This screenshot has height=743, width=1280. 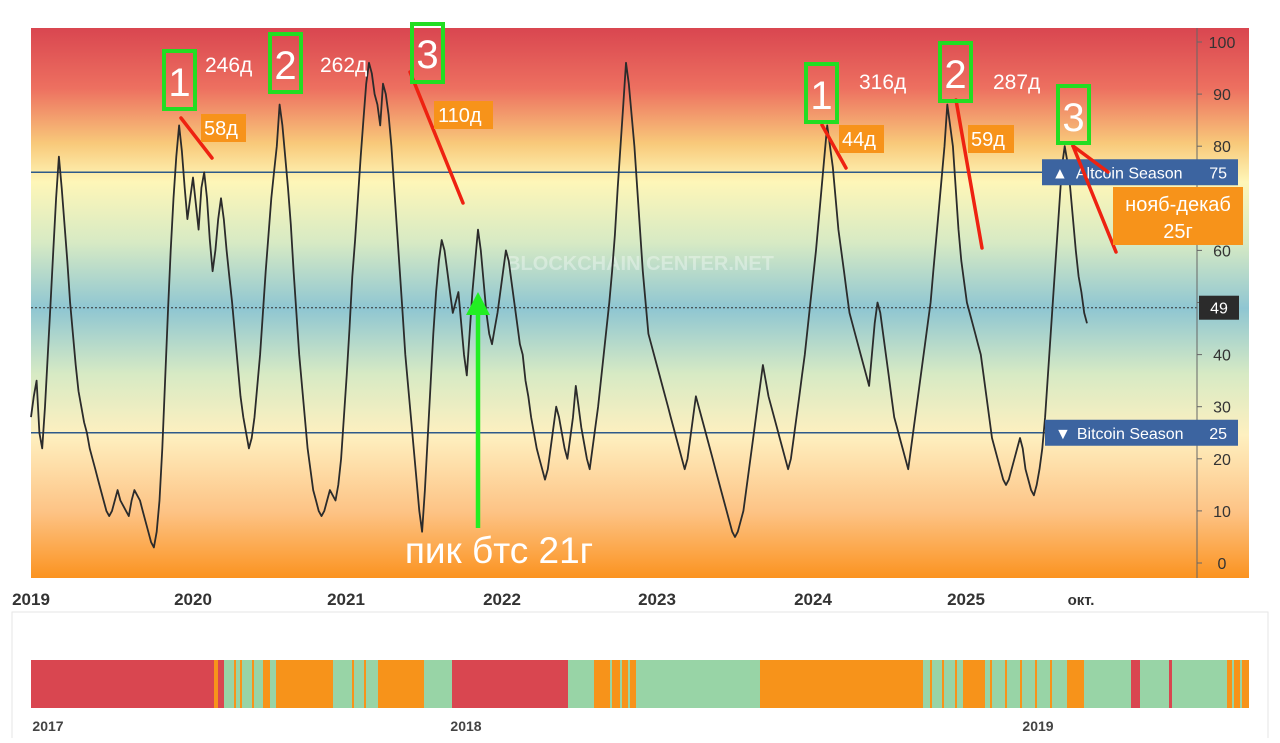 What do you see at coordinates (607, 127) in the screenshot?
I see `drawdown-labels: 58д 110д 44д 59д` at bounding box center [607, 127].